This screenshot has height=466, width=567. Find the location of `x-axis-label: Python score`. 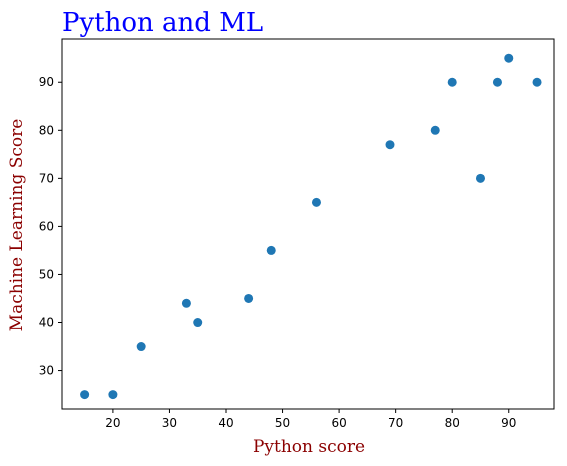

x-axis-label: Python score is located at coordinates (309, 447).